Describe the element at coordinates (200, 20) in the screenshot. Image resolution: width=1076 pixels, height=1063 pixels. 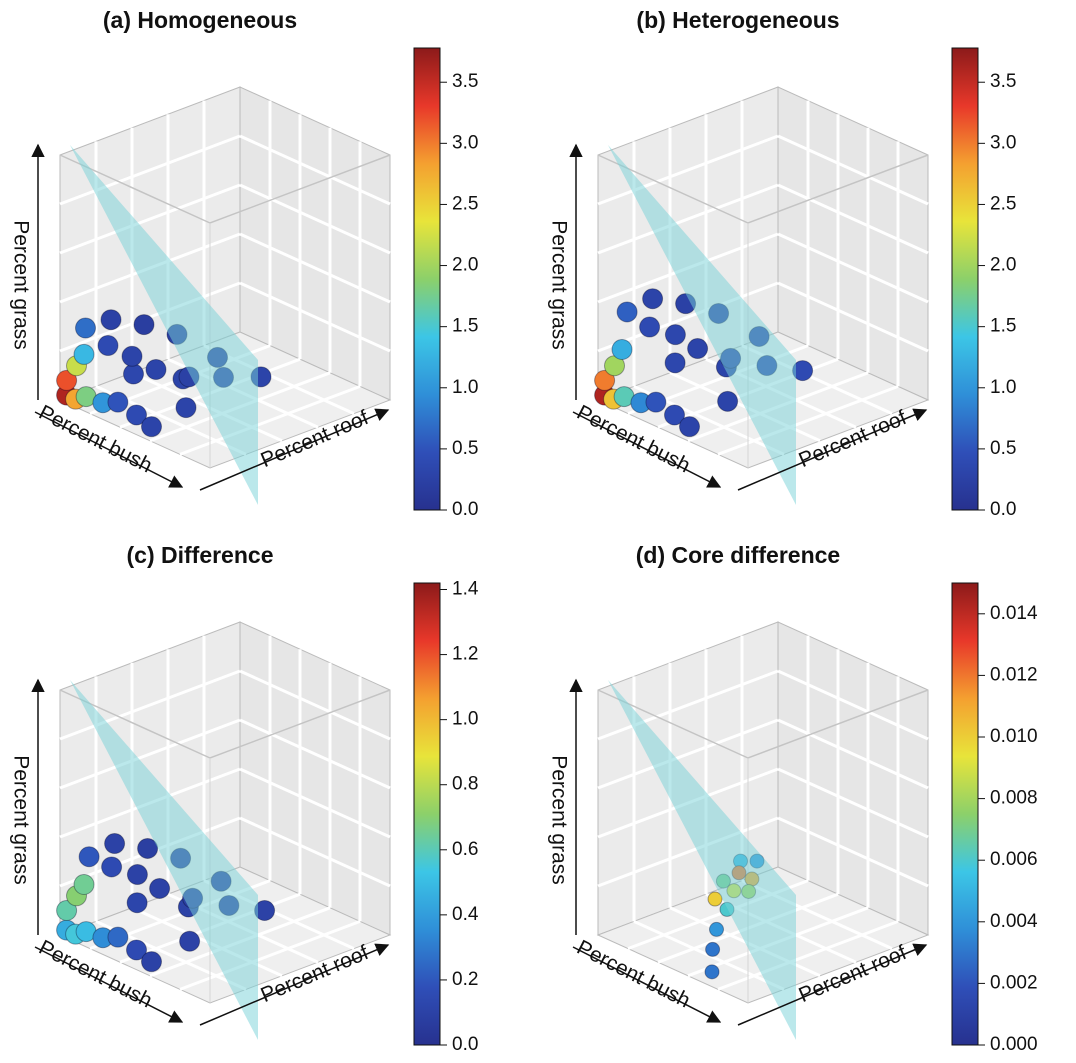
I see `chart-title: (a) Homogeneous` at that location.